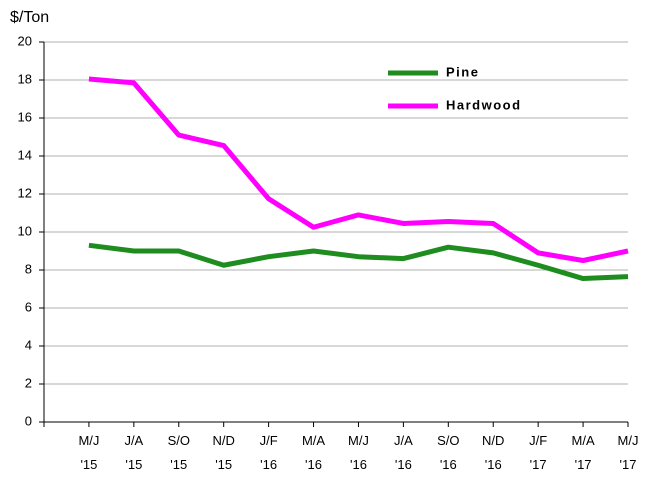 The width and height of the screenshot is (651, 477). What do you see at coordinates (25, 78) in the screenshot?
I see `y-tick-label: 18` at bounding box center [25, 78].